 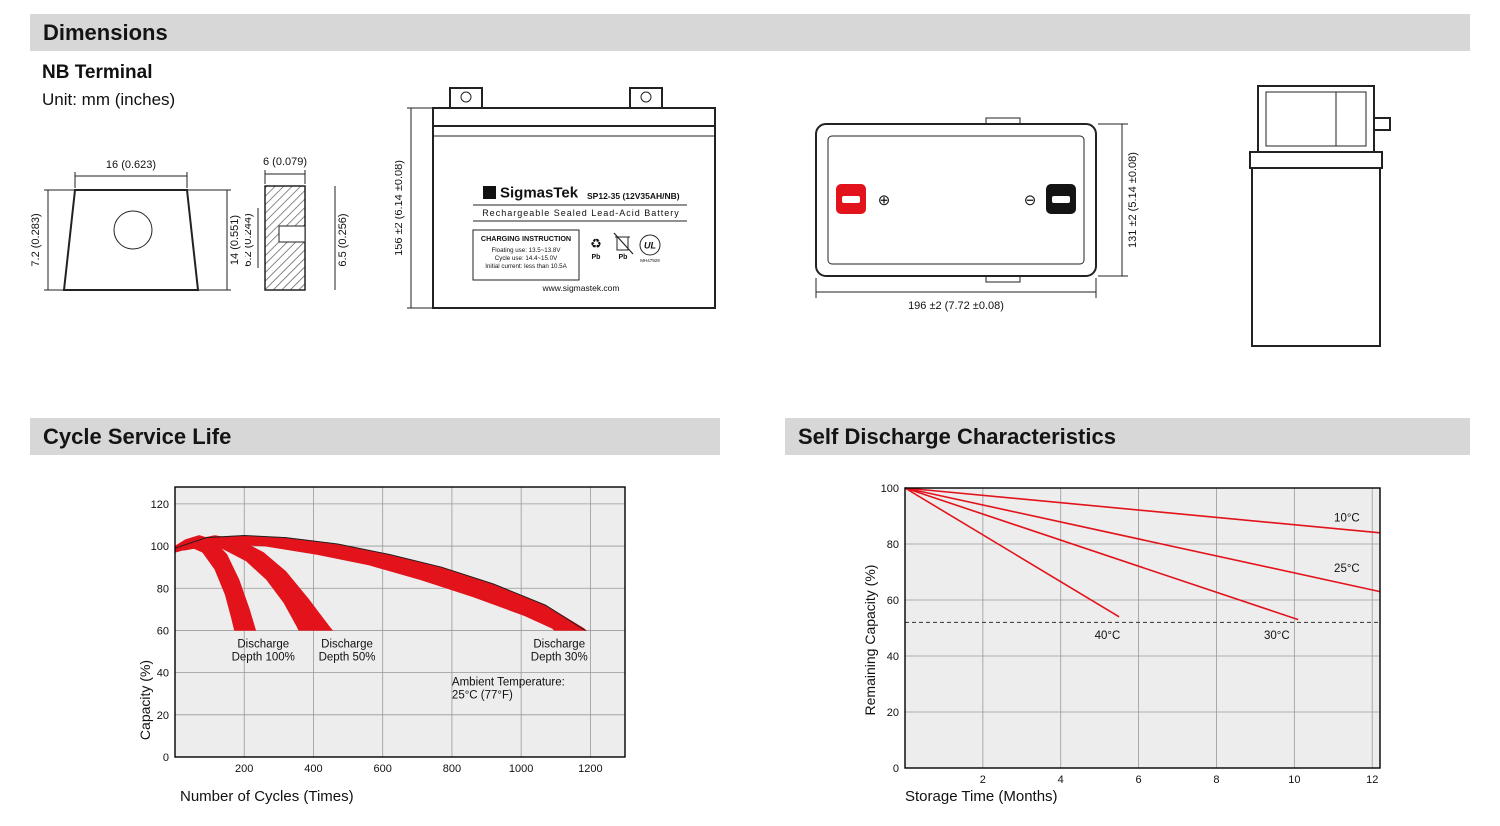 I want to click on y-tick-label: 40, so click(x=893, y=657).